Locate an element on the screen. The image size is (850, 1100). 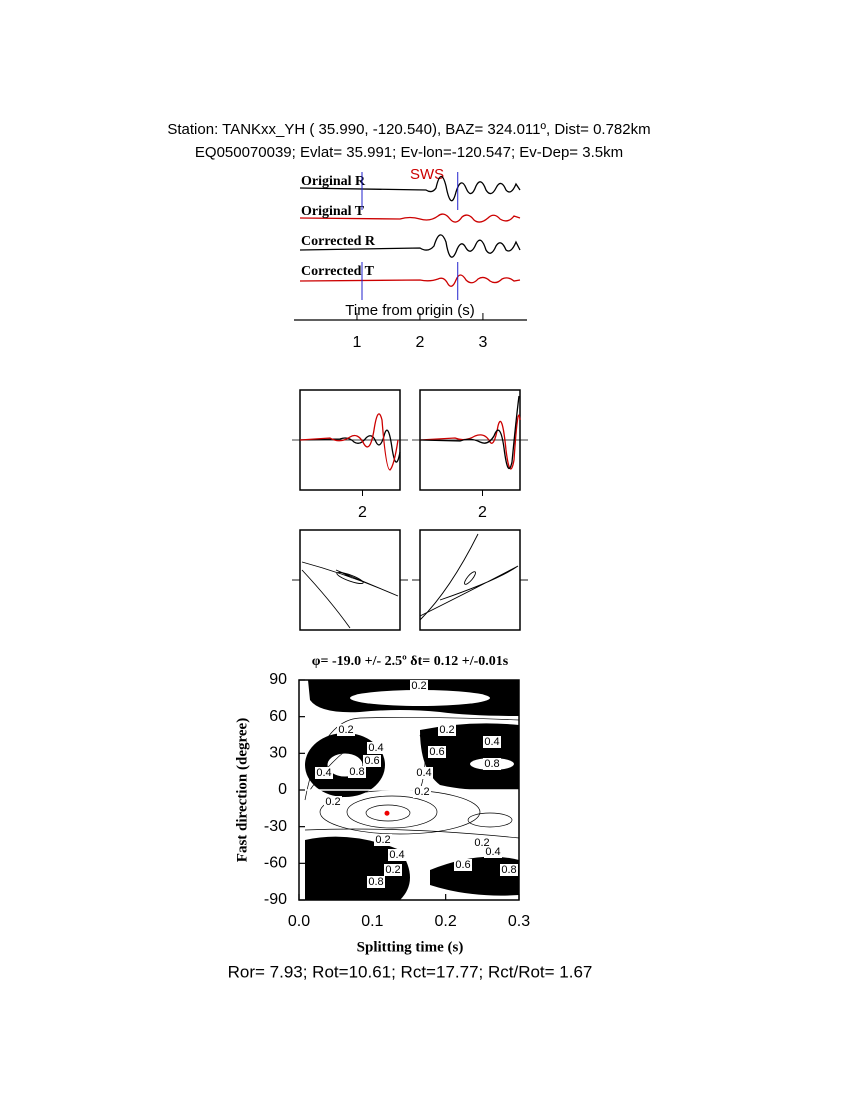
x-axis-title: Splitting time (s) is located at coordinates (410, 947).